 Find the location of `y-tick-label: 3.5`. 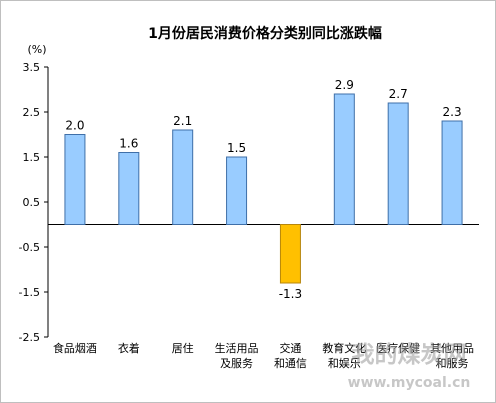

y-tick-label: 3.5 is located at coordinates (32, 67).